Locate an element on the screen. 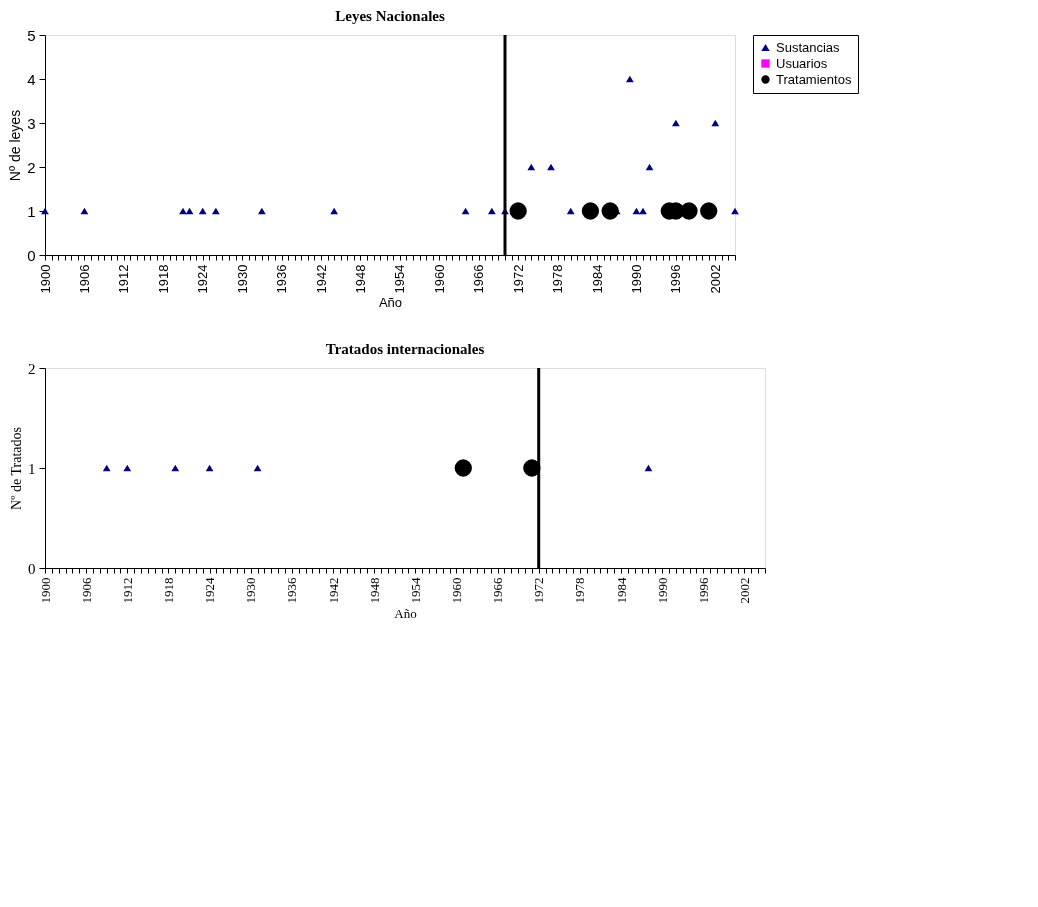  y-axis-title: Nº de Tratados is located at coordinates (16, 468).